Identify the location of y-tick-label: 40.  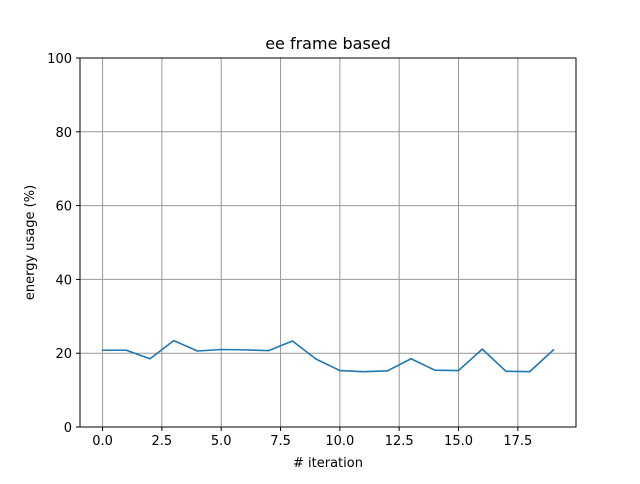
(63, 280).